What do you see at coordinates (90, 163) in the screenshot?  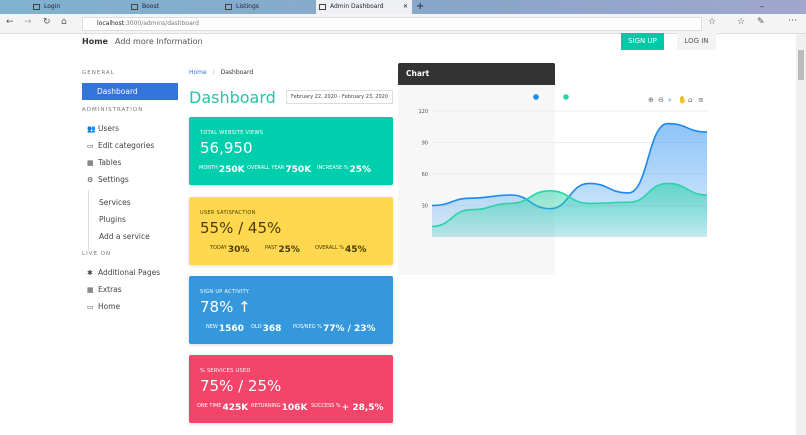 I see `table-icon: ▦` at bounding box center [90, 163].